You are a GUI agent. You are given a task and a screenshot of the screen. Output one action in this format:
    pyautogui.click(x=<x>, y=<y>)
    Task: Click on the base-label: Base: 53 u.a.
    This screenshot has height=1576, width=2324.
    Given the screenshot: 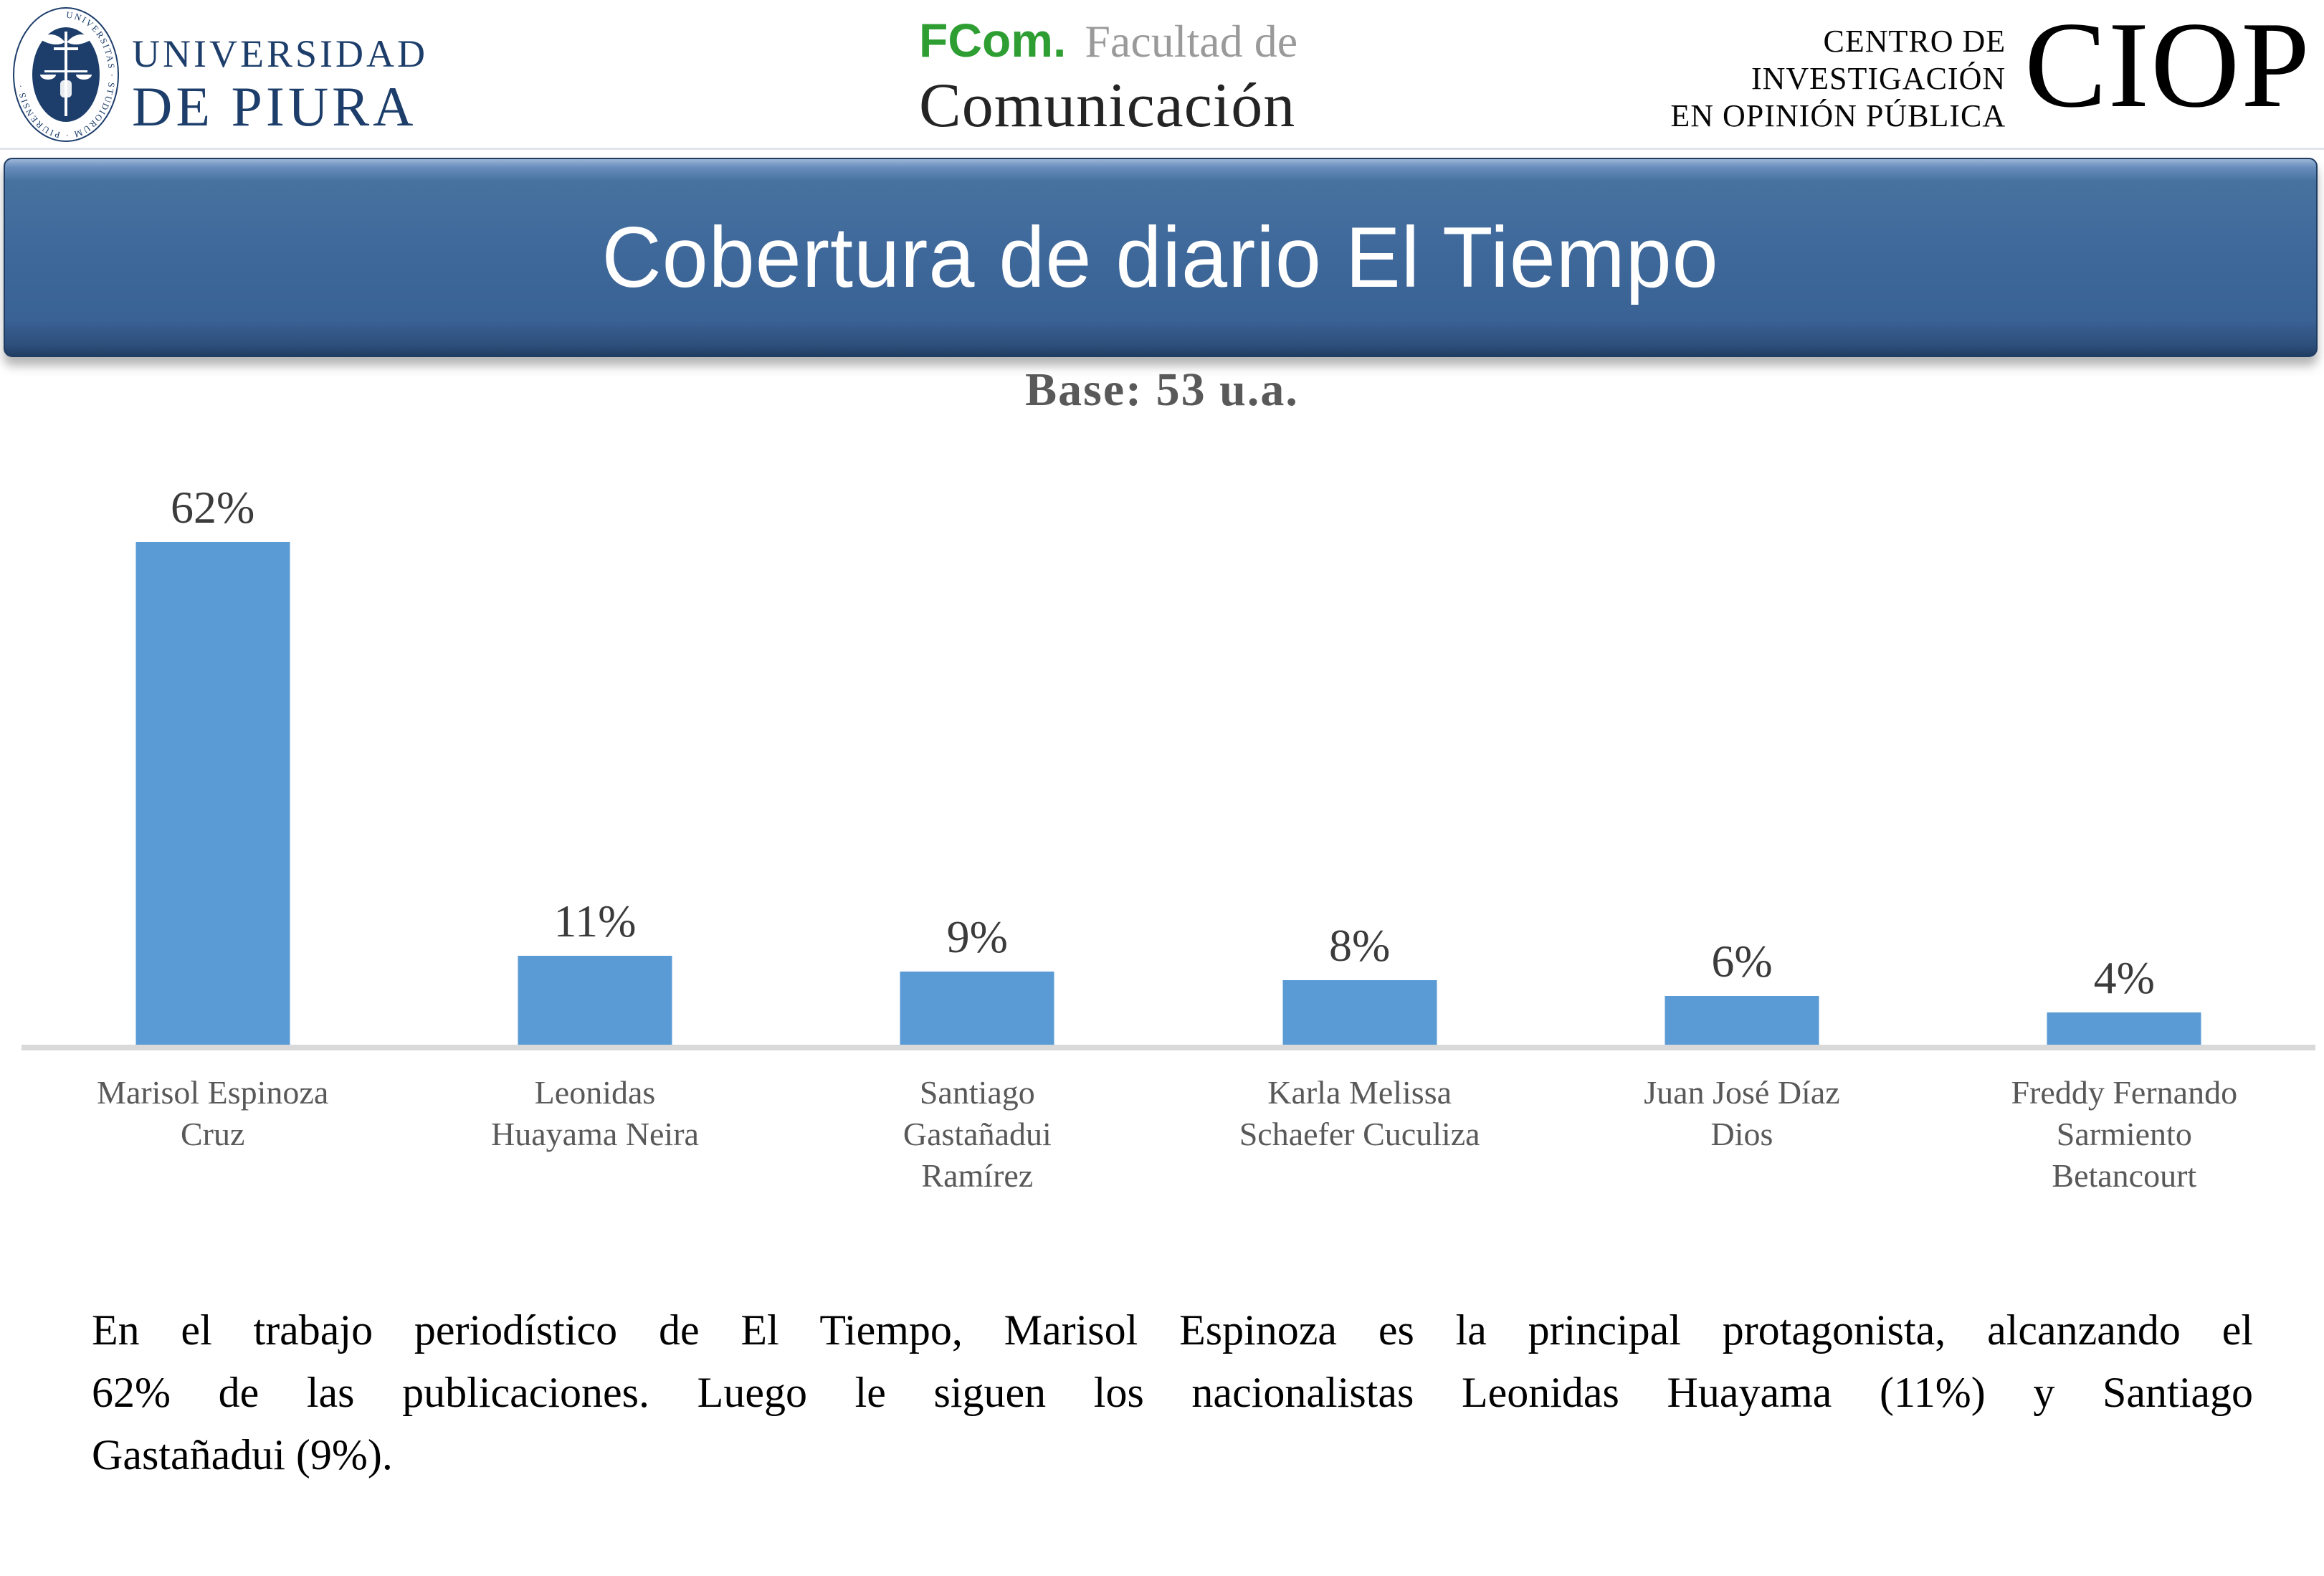 What is the action you would take?
    pyautogui.click(x=1162, y=390)
    